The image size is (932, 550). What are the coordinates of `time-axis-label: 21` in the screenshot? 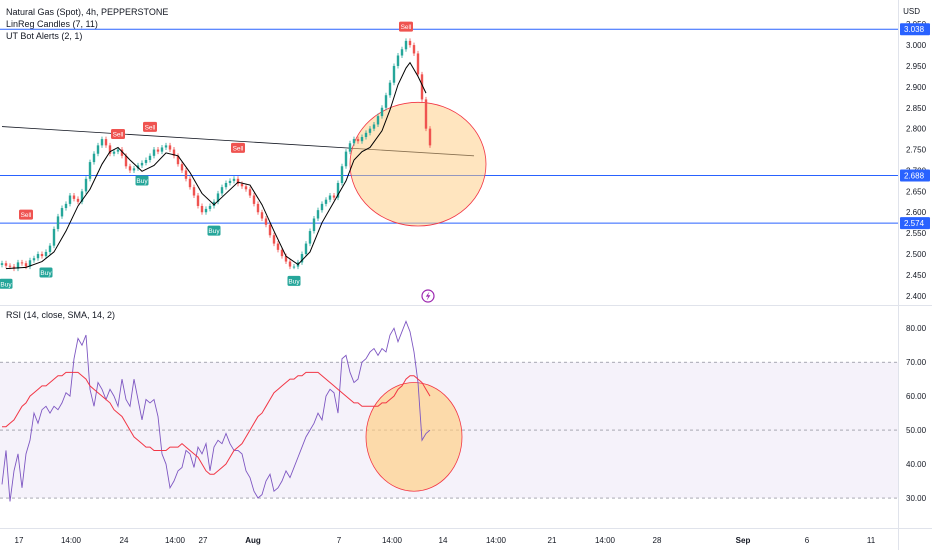 It's located at (552, 540).